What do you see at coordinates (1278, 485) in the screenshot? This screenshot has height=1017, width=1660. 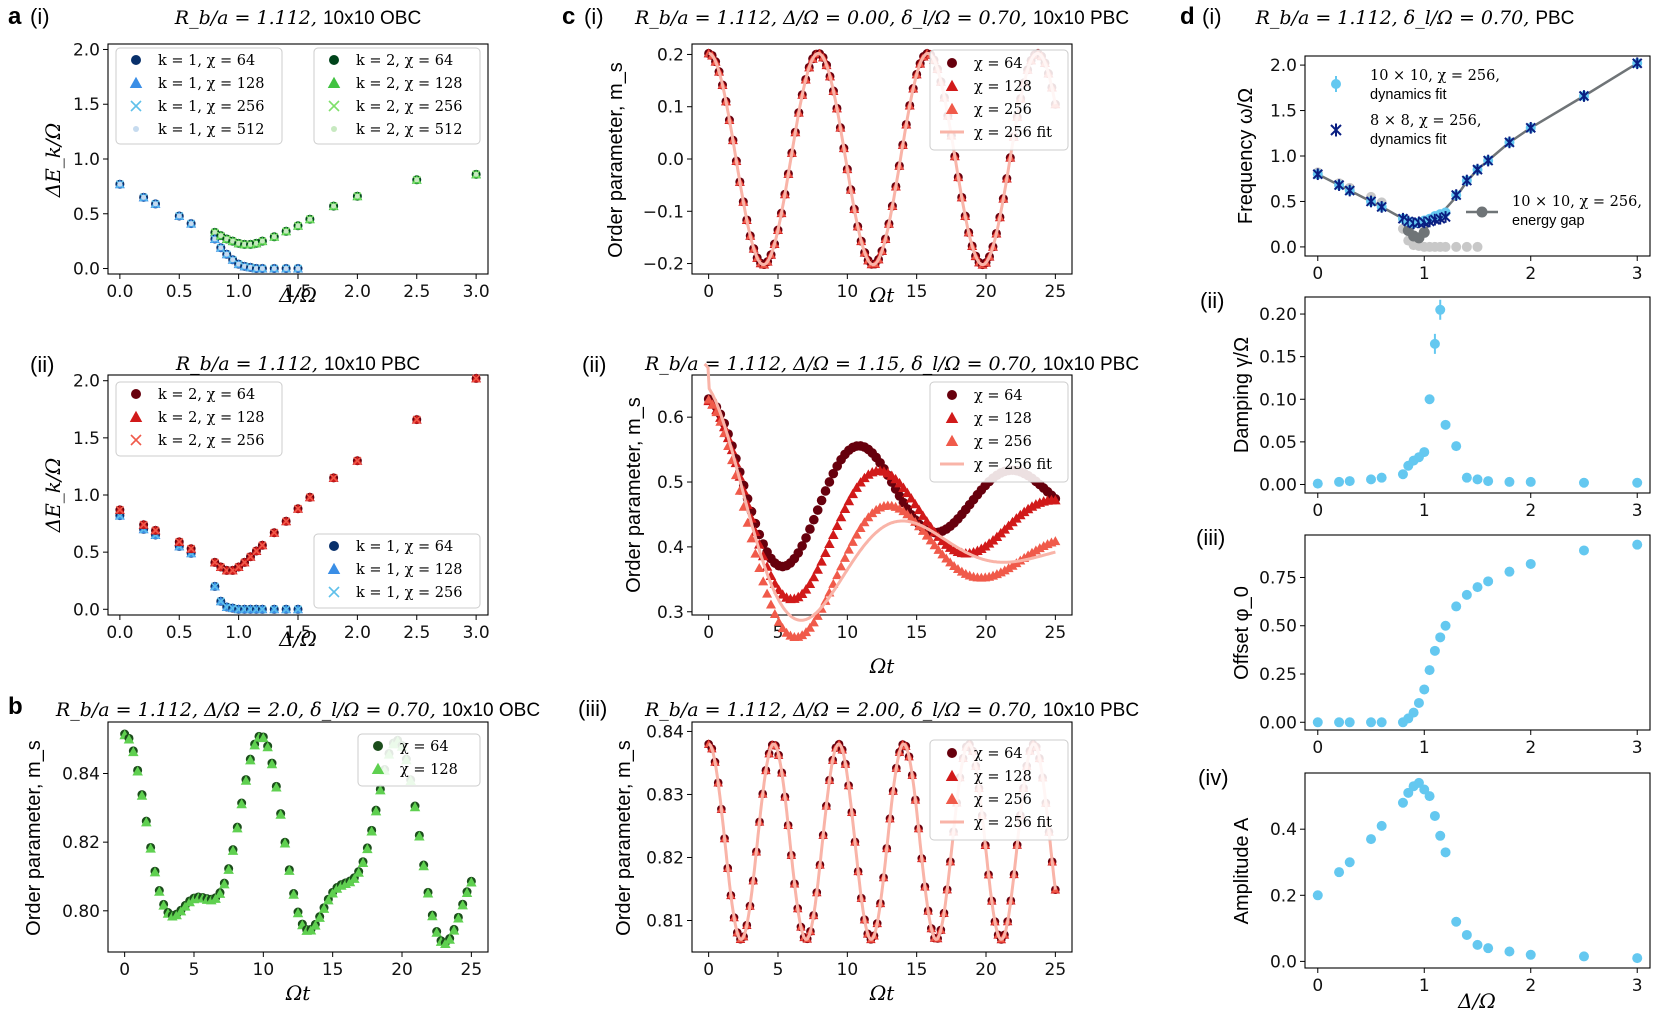 I see `d_ii-ytick-label: 0.00` at bounding box center [1278, 485].